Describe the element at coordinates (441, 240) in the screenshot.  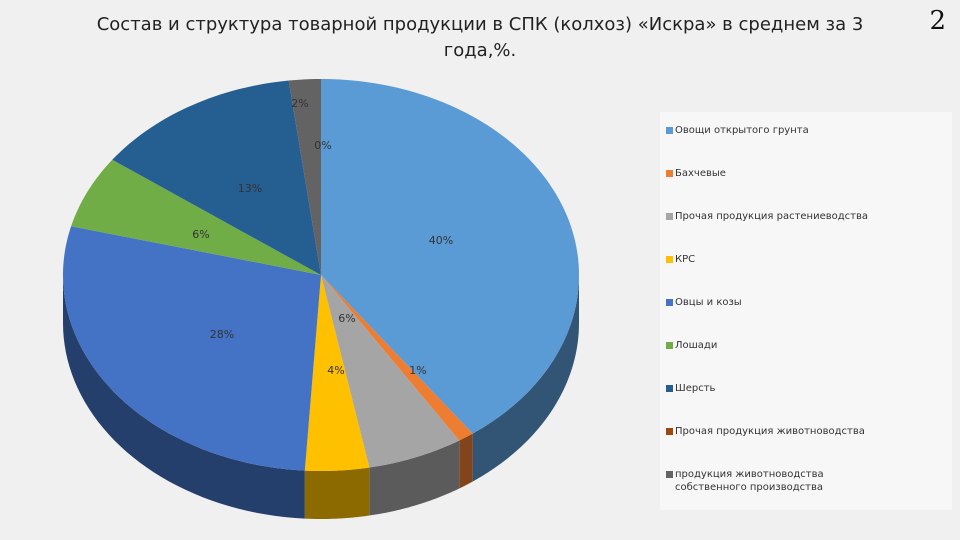
I see `data-label-0: 40%` at that location.